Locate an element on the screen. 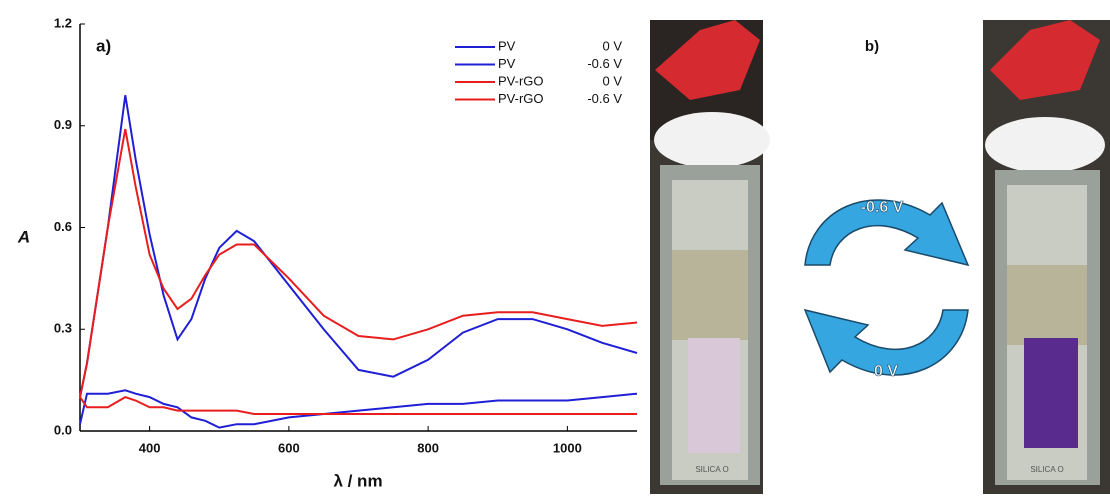 This screenshot has width=1110, height=499. y-tick-label: 1.2 is located at coordinates (63, 22).